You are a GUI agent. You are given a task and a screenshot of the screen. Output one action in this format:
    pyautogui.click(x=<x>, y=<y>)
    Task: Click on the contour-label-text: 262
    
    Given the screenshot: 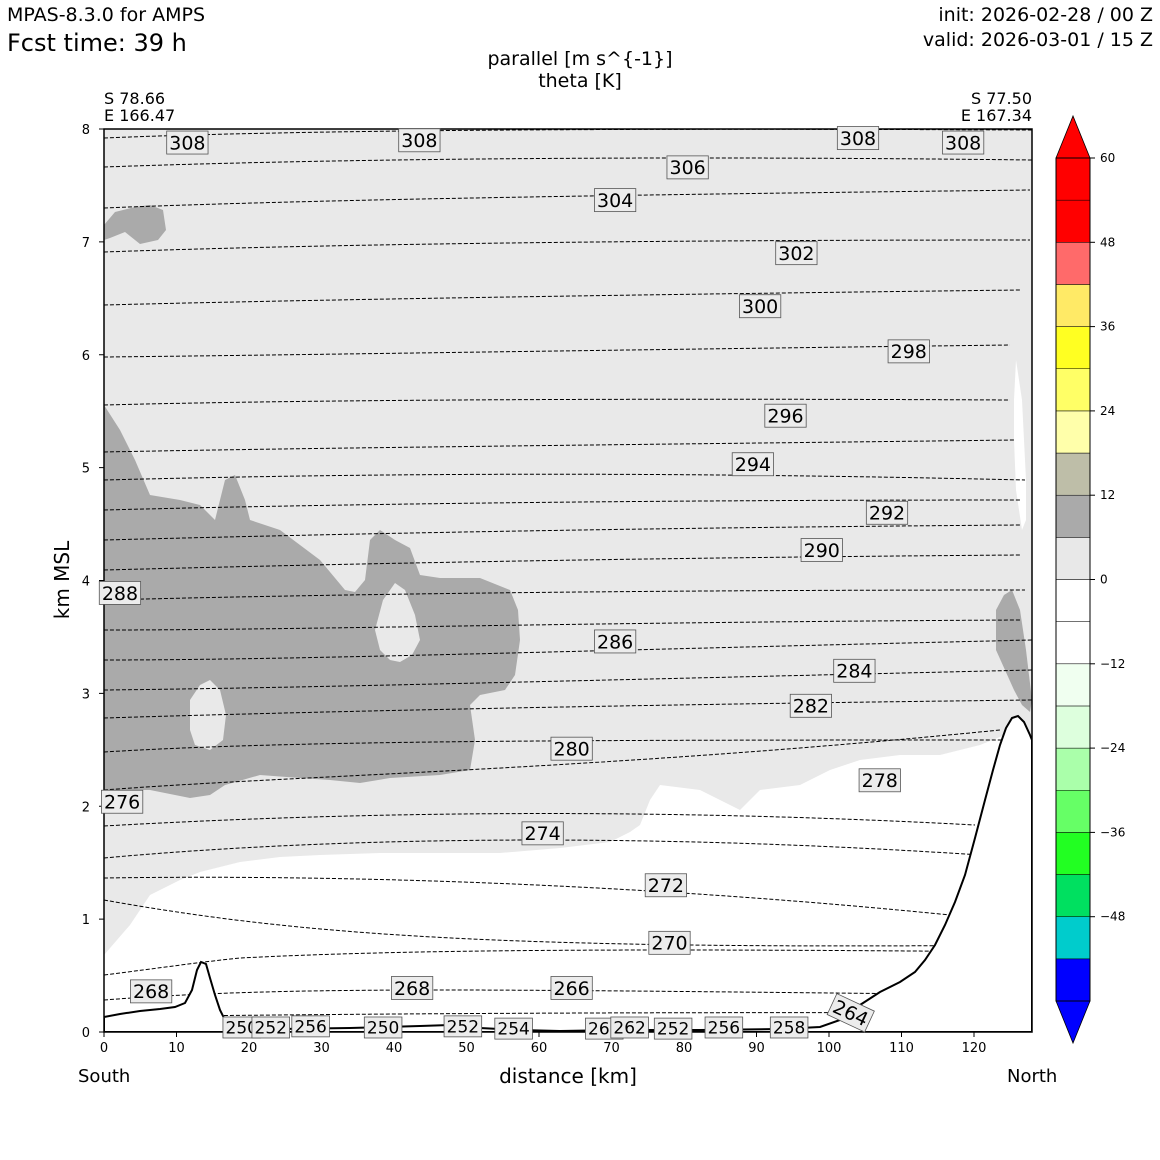 What is the action you would take?
    pyautogui.click(x=629, y=1029)
    